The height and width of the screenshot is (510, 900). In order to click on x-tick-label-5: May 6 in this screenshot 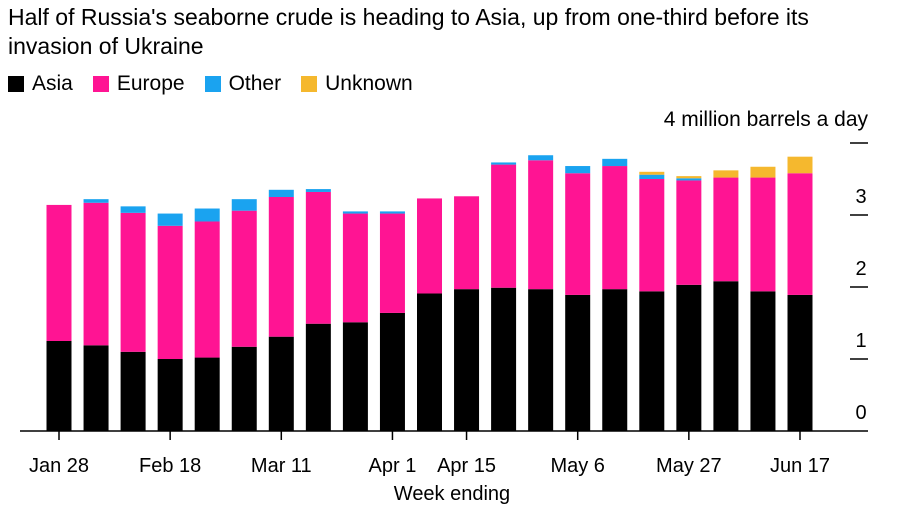, I will do `click(577, 466)`.